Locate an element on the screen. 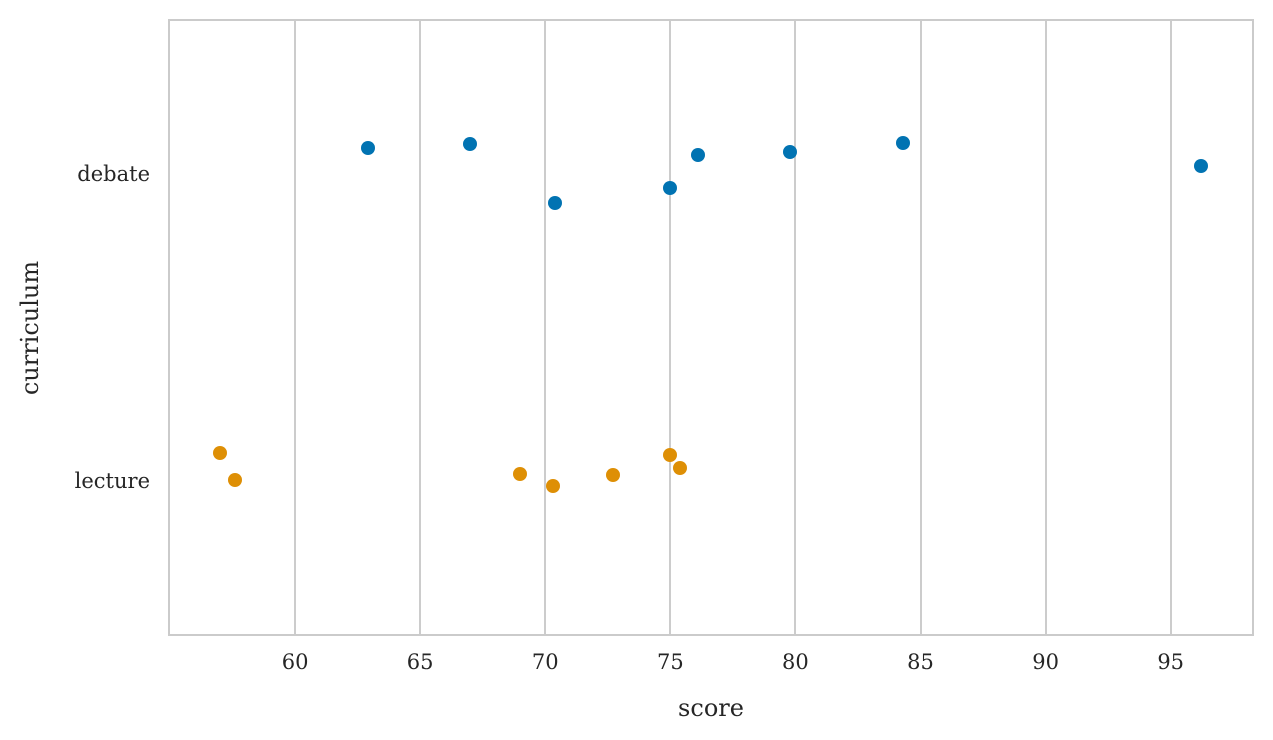 This screenshot has width=1273, height=740. y-tick-label-debate: debate is located at coordinates (113, 174).